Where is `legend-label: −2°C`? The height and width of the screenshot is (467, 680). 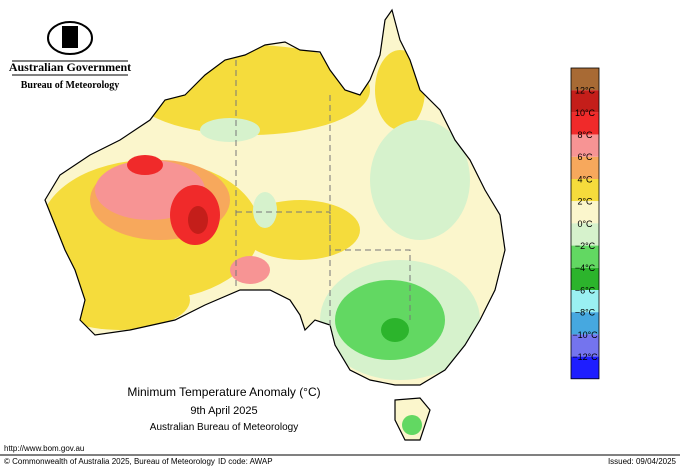
legend-label: −2°C is located at coordinates (585, 246).